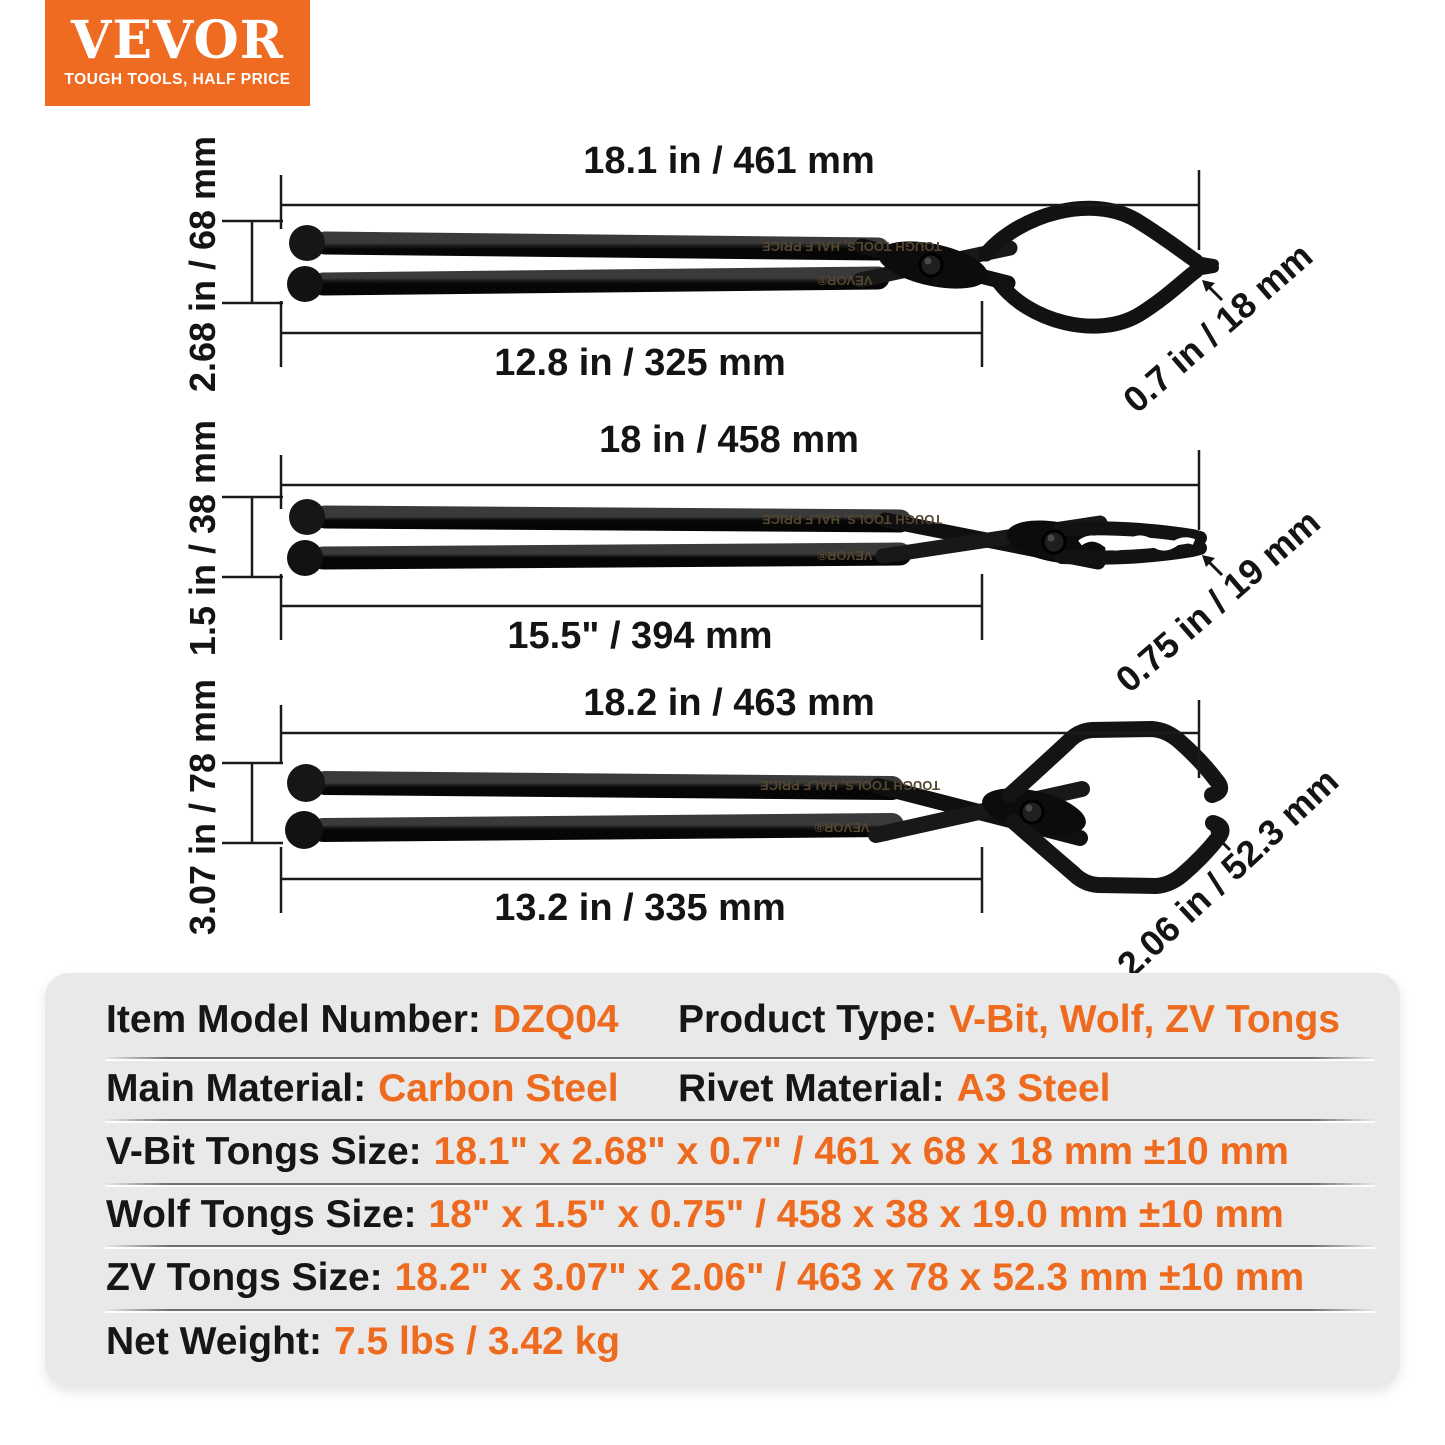 The width and height of the screenshot is (1445, 1445). What do you see at coordinates (729, 440) in the screenshot?
I see `wolf-overall-length-label: 18 in / 458 mm` at bounding box center [729, 440].